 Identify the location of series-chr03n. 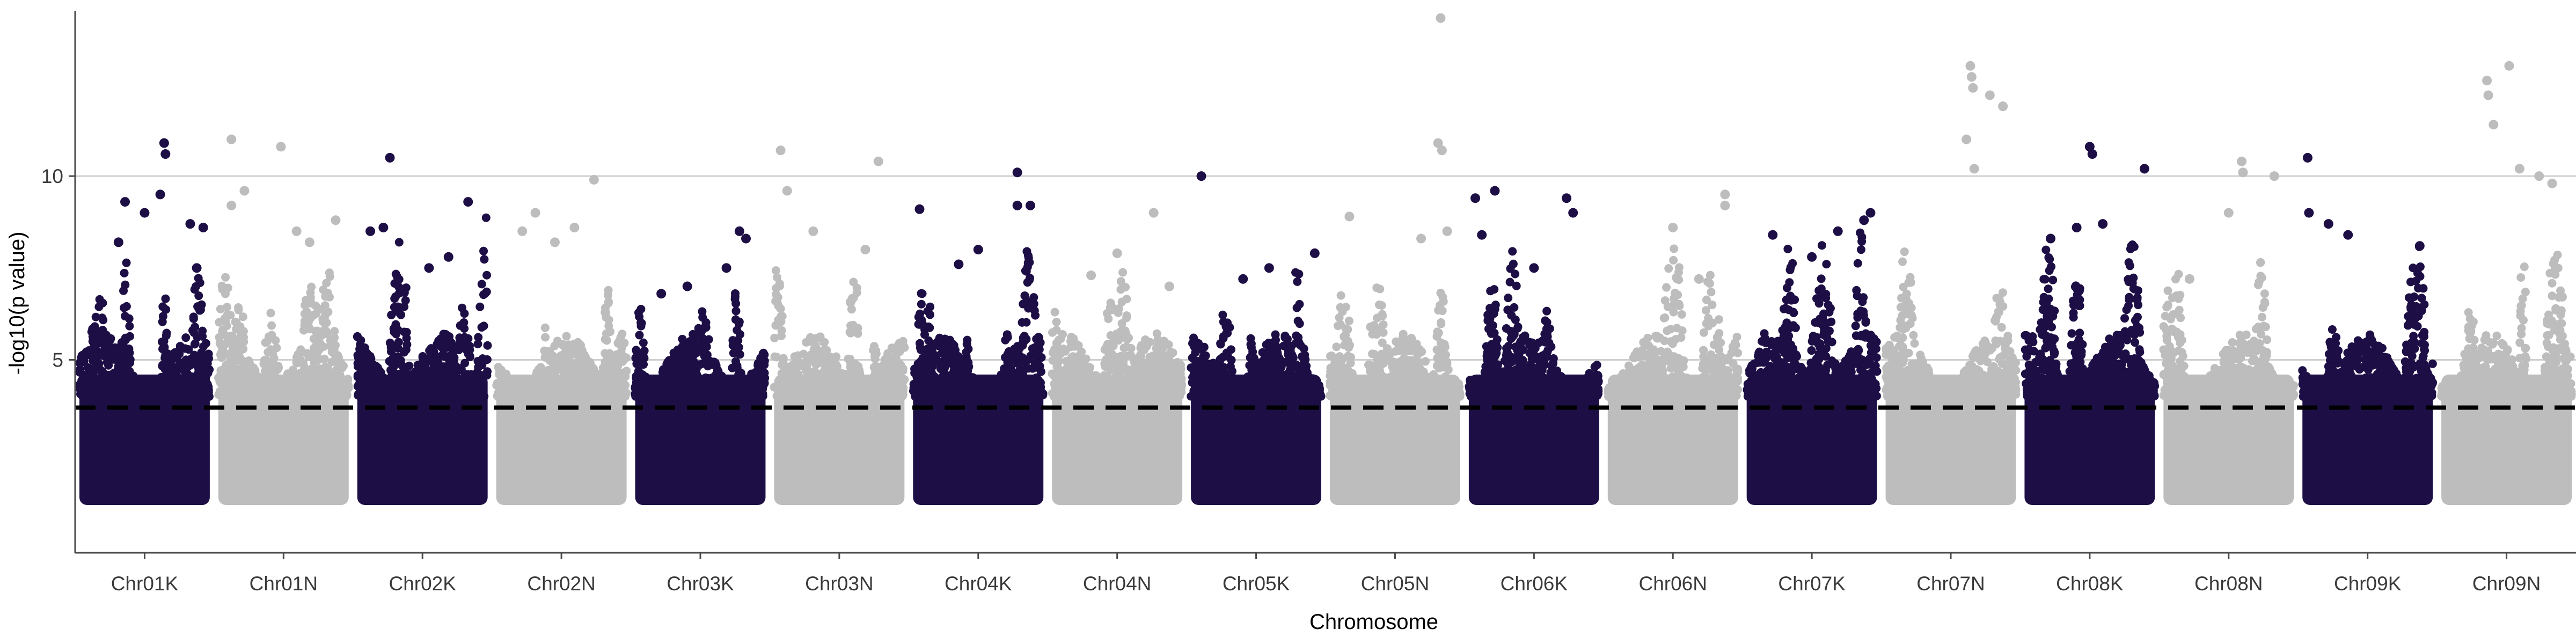
(839, 325).